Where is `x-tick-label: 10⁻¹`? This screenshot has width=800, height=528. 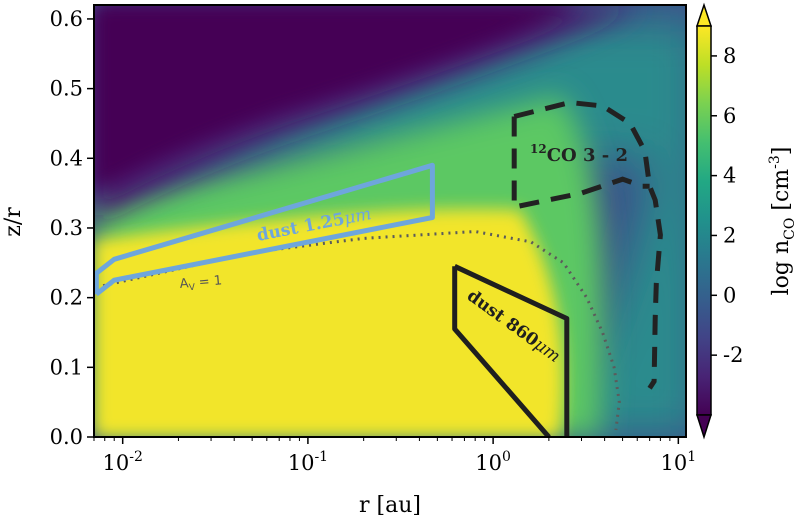 x-tick-label: 10⁻¹ is located at coordinates (308, 462).